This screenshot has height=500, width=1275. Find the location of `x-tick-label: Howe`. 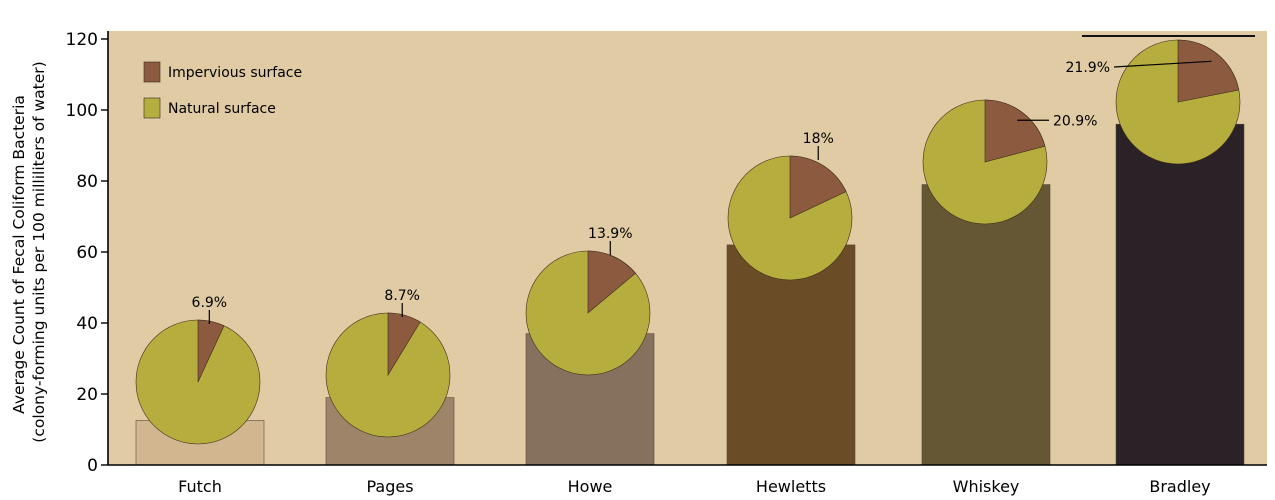

x-tick-label: Howe is located at coordinates (590, 486).